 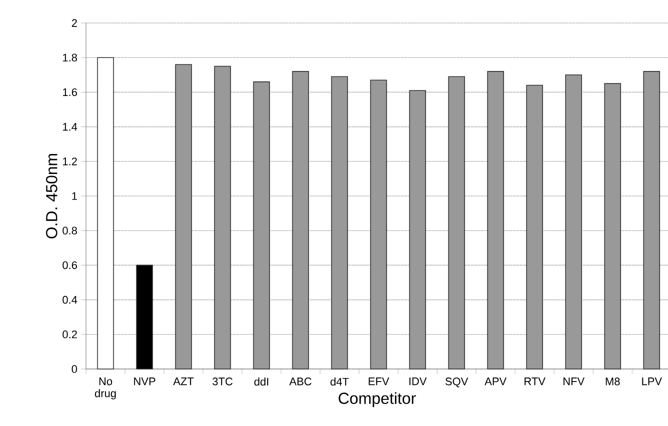 What do you see at coordinates (69, 334) in the screenshot?
I see `y-tick-label: 0.2` at bounding box center [69, 334].